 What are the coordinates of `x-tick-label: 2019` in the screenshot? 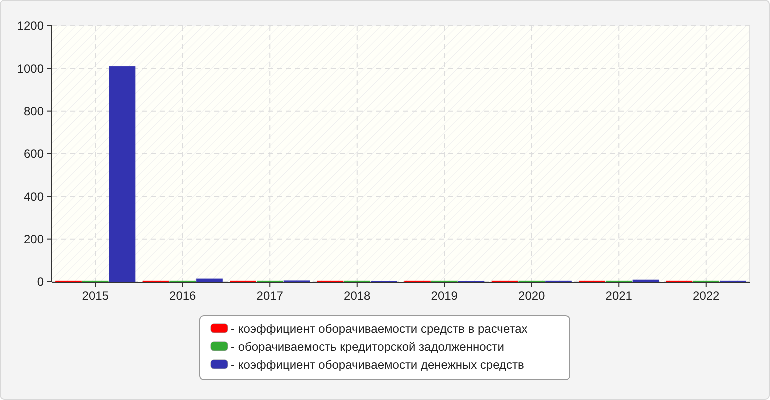 It's located at (444, 296).